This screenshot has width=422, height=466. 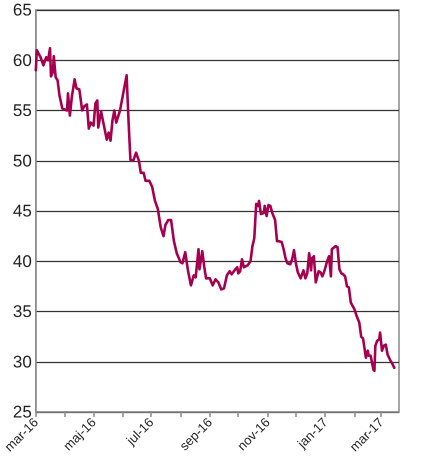 I want to click on y-tick-label: 35, so click(x=22, y=311).